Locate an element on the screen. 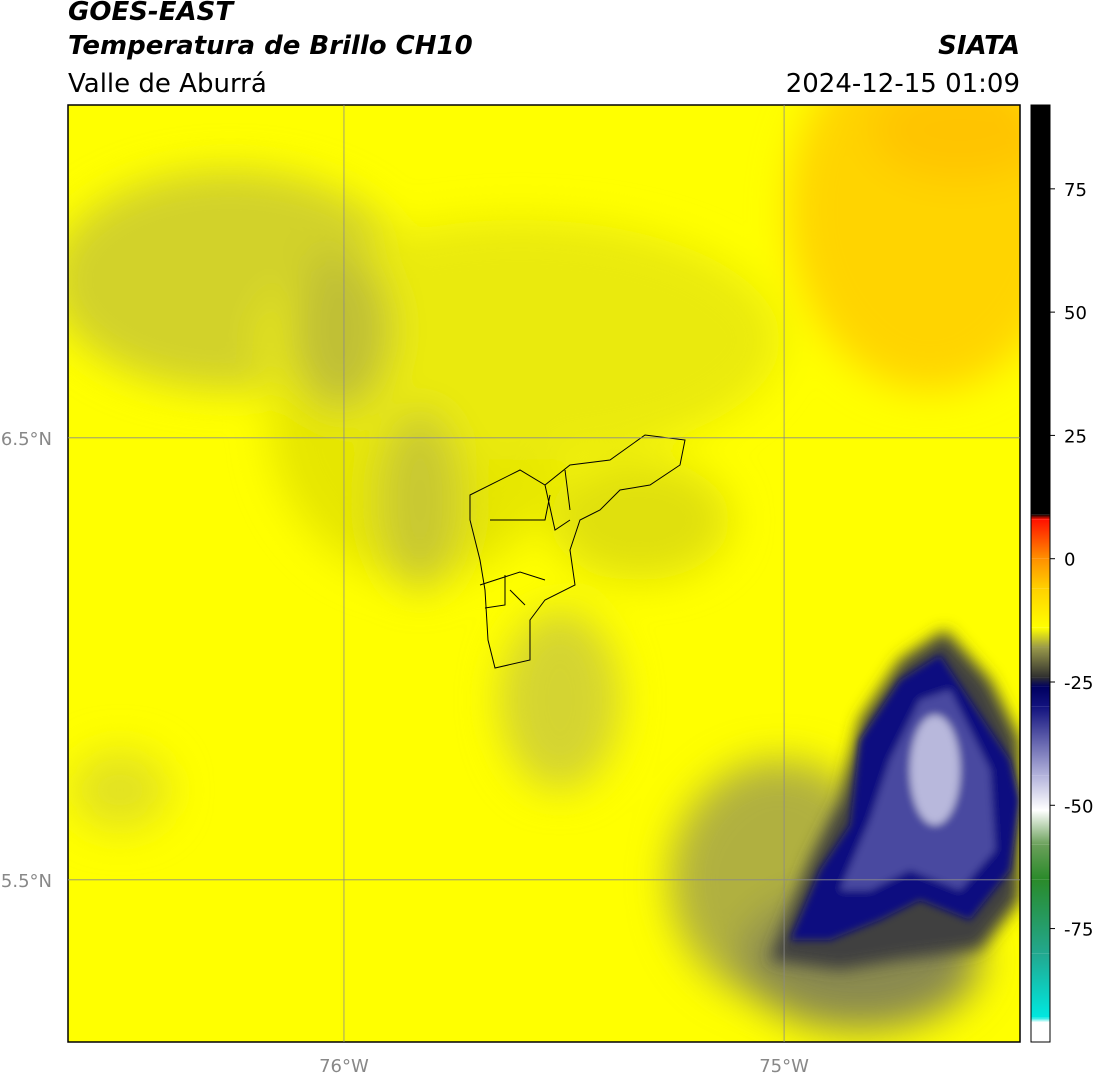 This screenshot has width=1094, height=1078. colorbar-tick-label: -50 is located at coordinates (1078, 806).